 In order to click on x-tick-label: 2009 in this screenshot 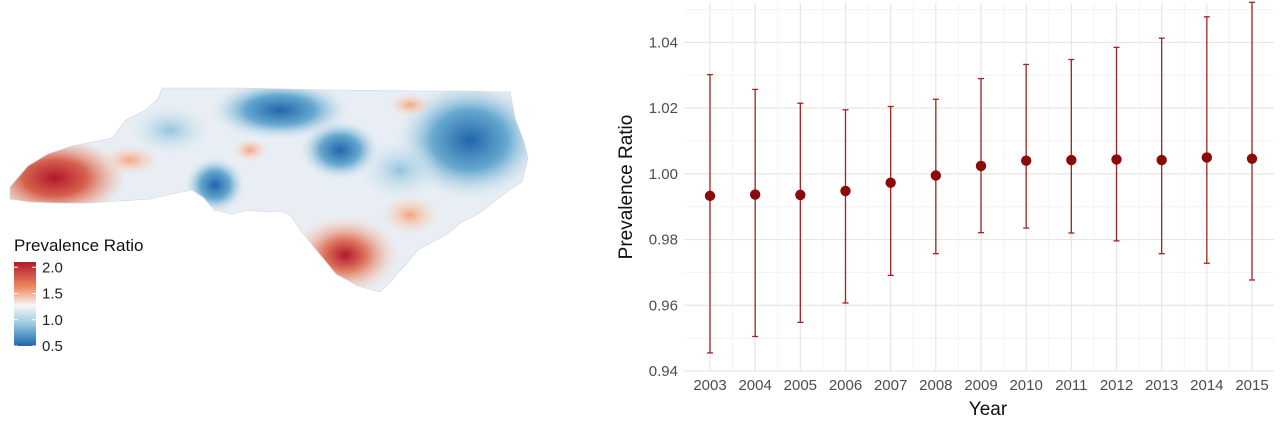, I will do `click(980, 385)`.